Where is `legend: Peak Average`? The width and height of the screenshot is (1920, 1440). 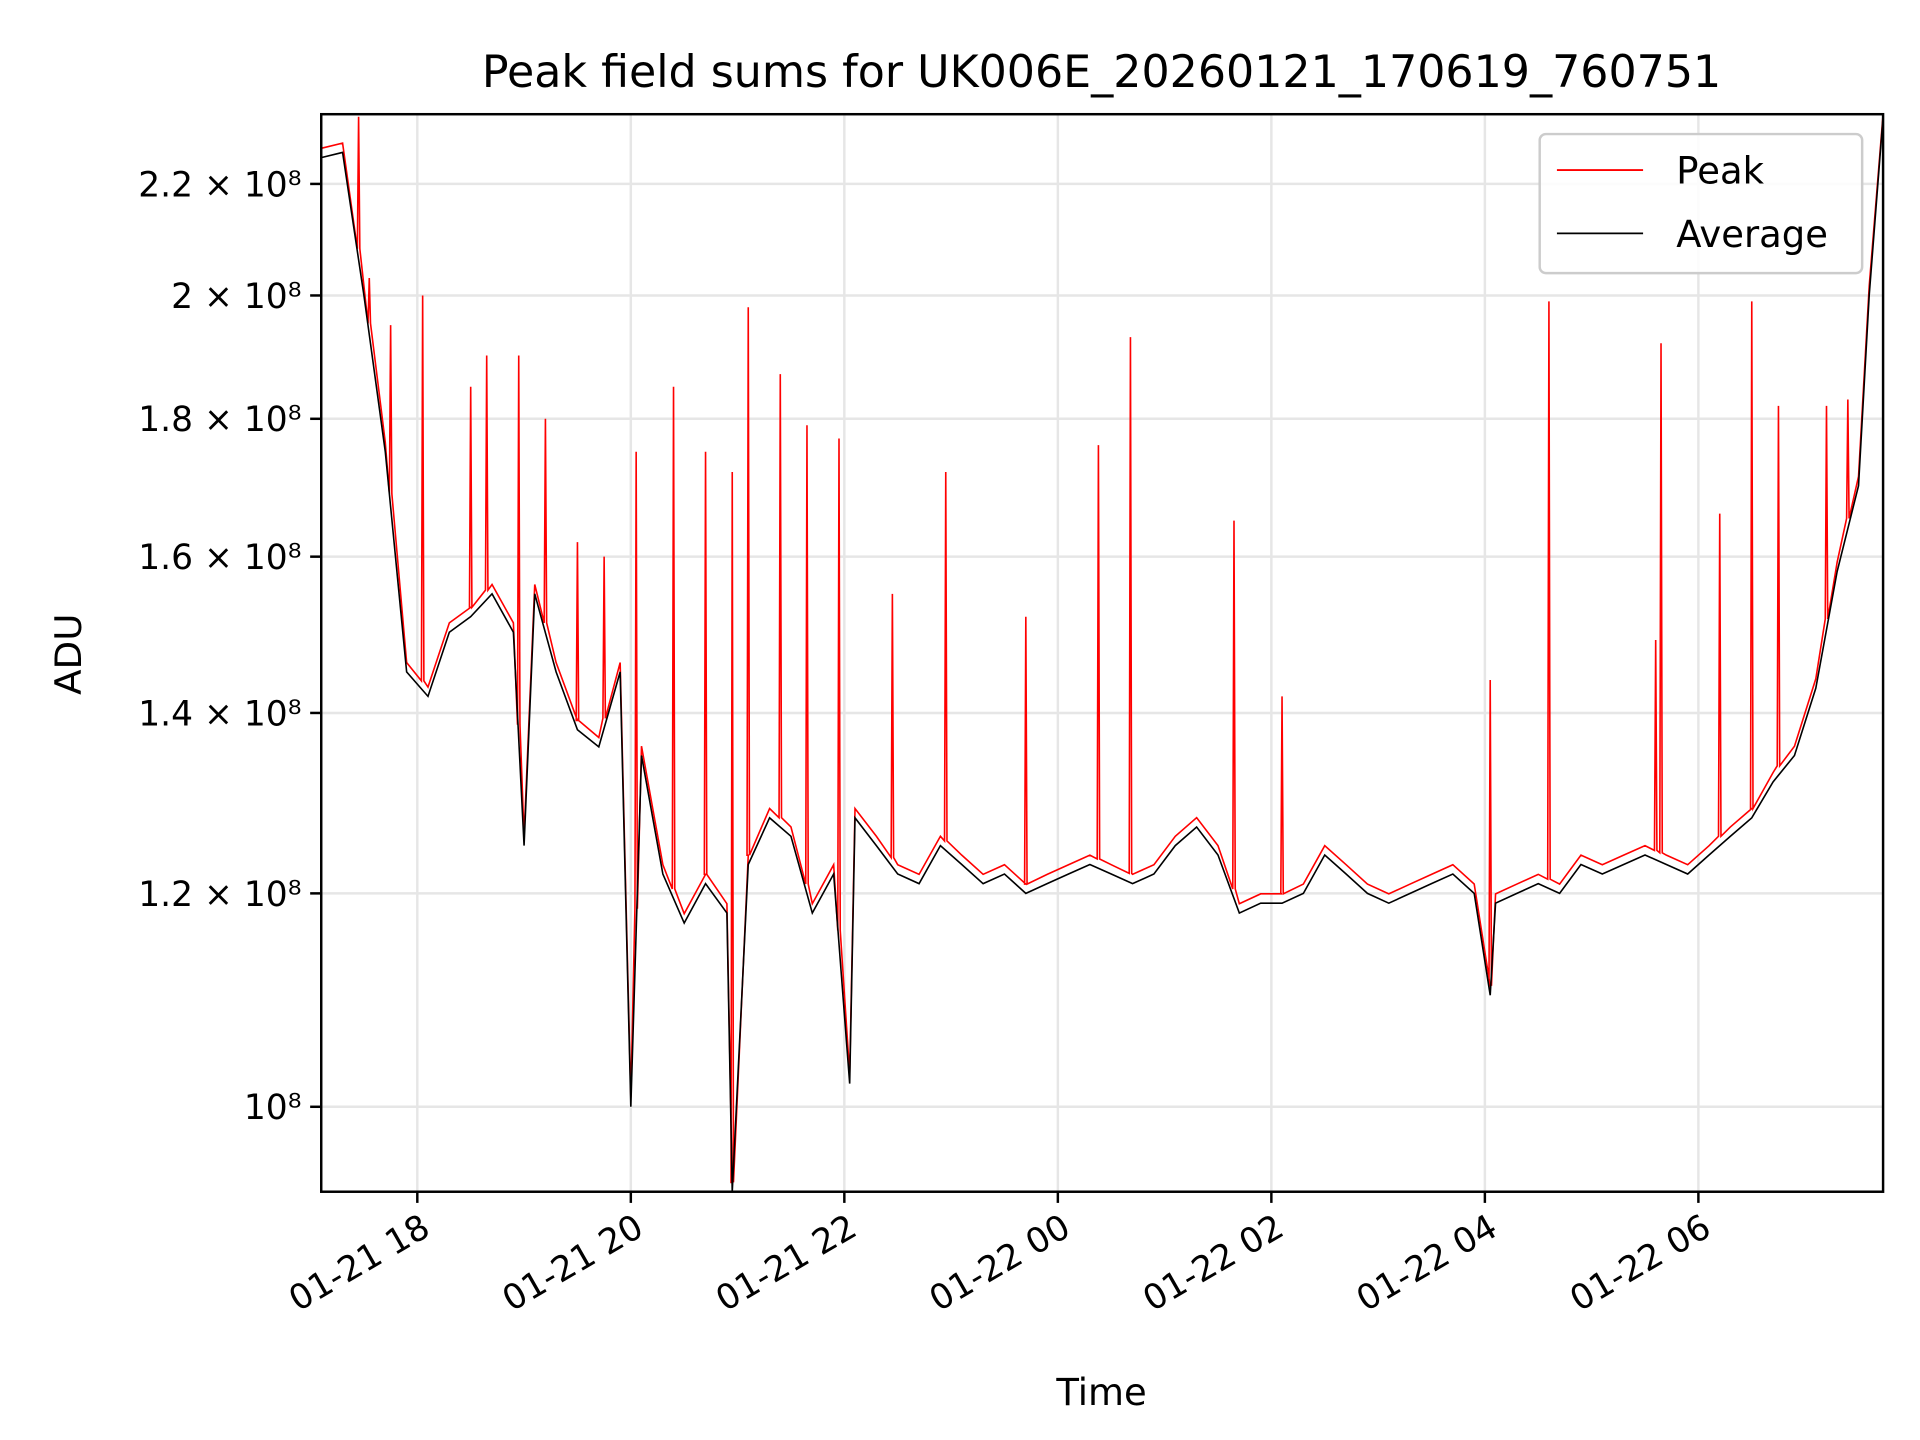
legend: Peak Average is located at coordinates (1701, 203).